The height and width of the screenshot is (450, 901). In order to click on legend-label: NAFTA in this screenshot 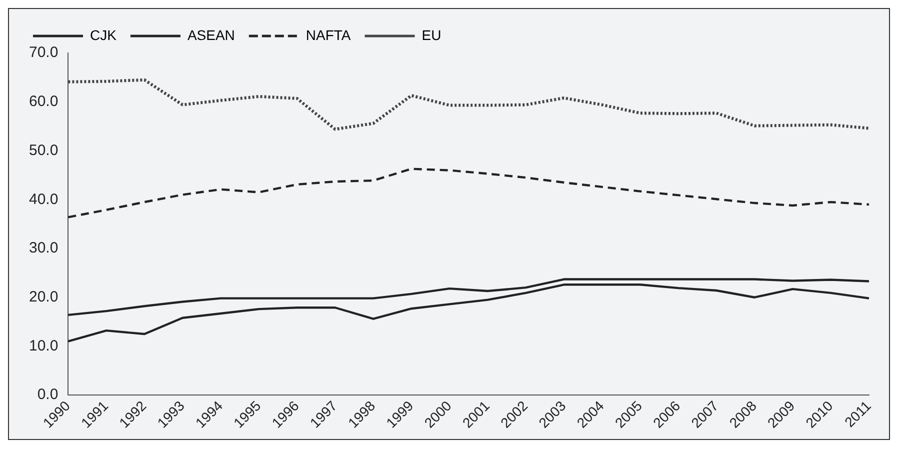, I will do `click(329, 34)`.